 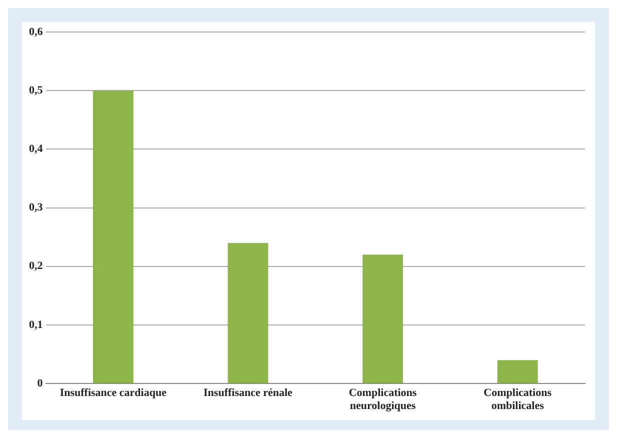 I want to click on y-tick-label: 0,5, so click(x=36, y=90).